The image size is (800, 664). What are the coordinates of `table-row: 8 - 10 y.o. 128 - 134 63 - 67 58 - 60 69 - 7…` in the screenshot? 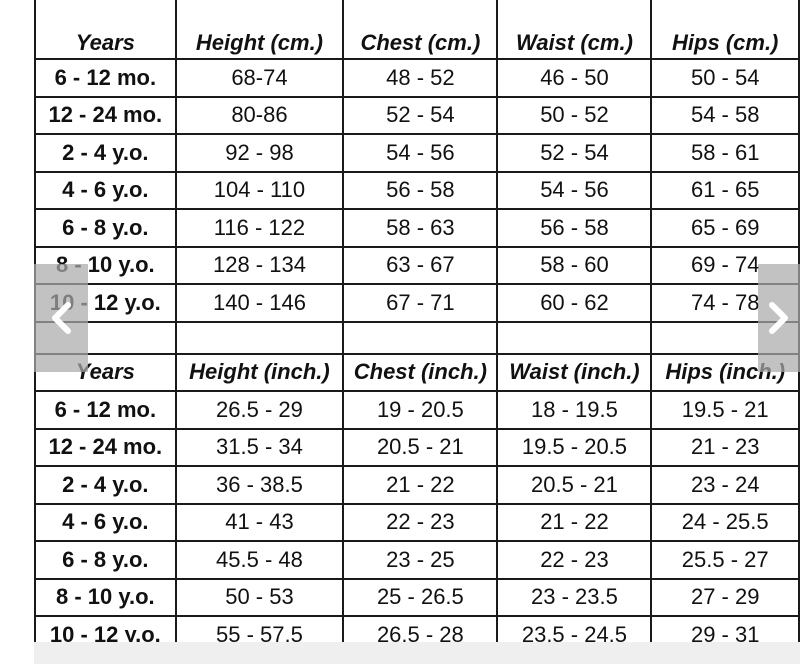 It's located at (417, 265).